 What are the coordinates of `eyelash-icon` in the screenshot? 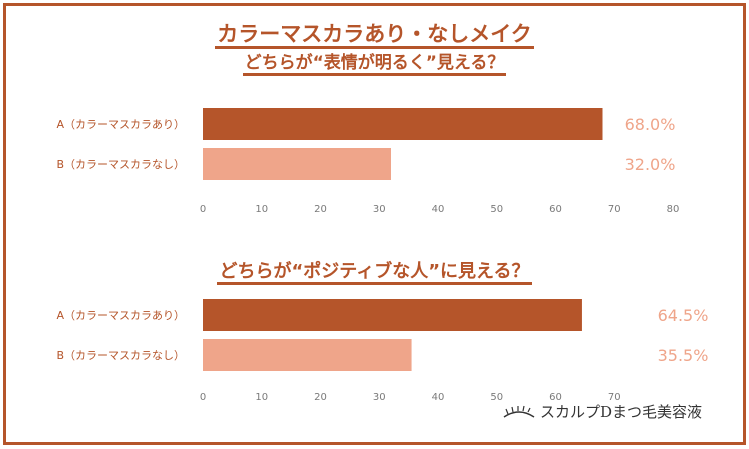 It's located at (519, 411).